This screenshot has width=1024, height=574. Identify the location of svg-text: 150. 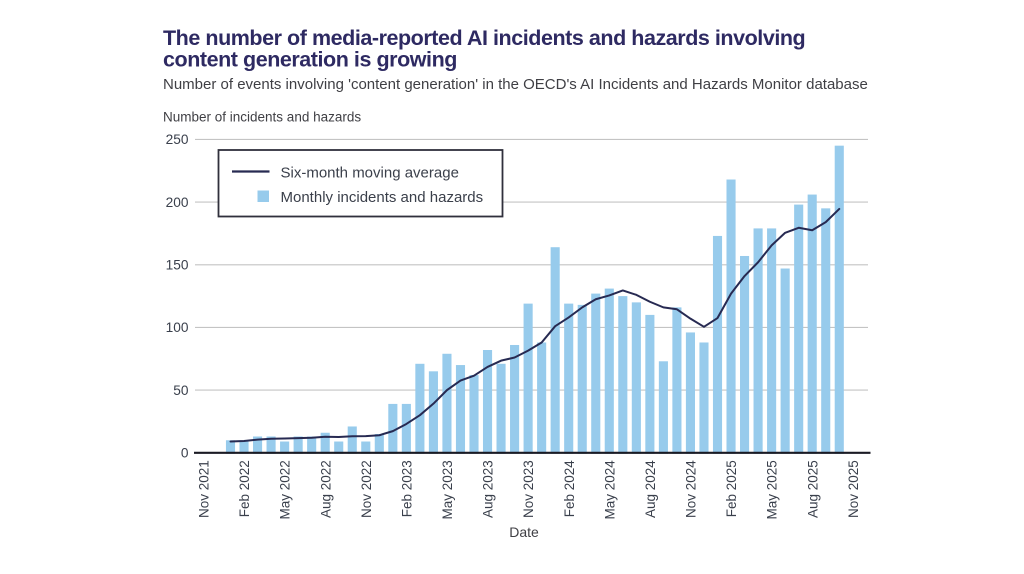
(177, 265).